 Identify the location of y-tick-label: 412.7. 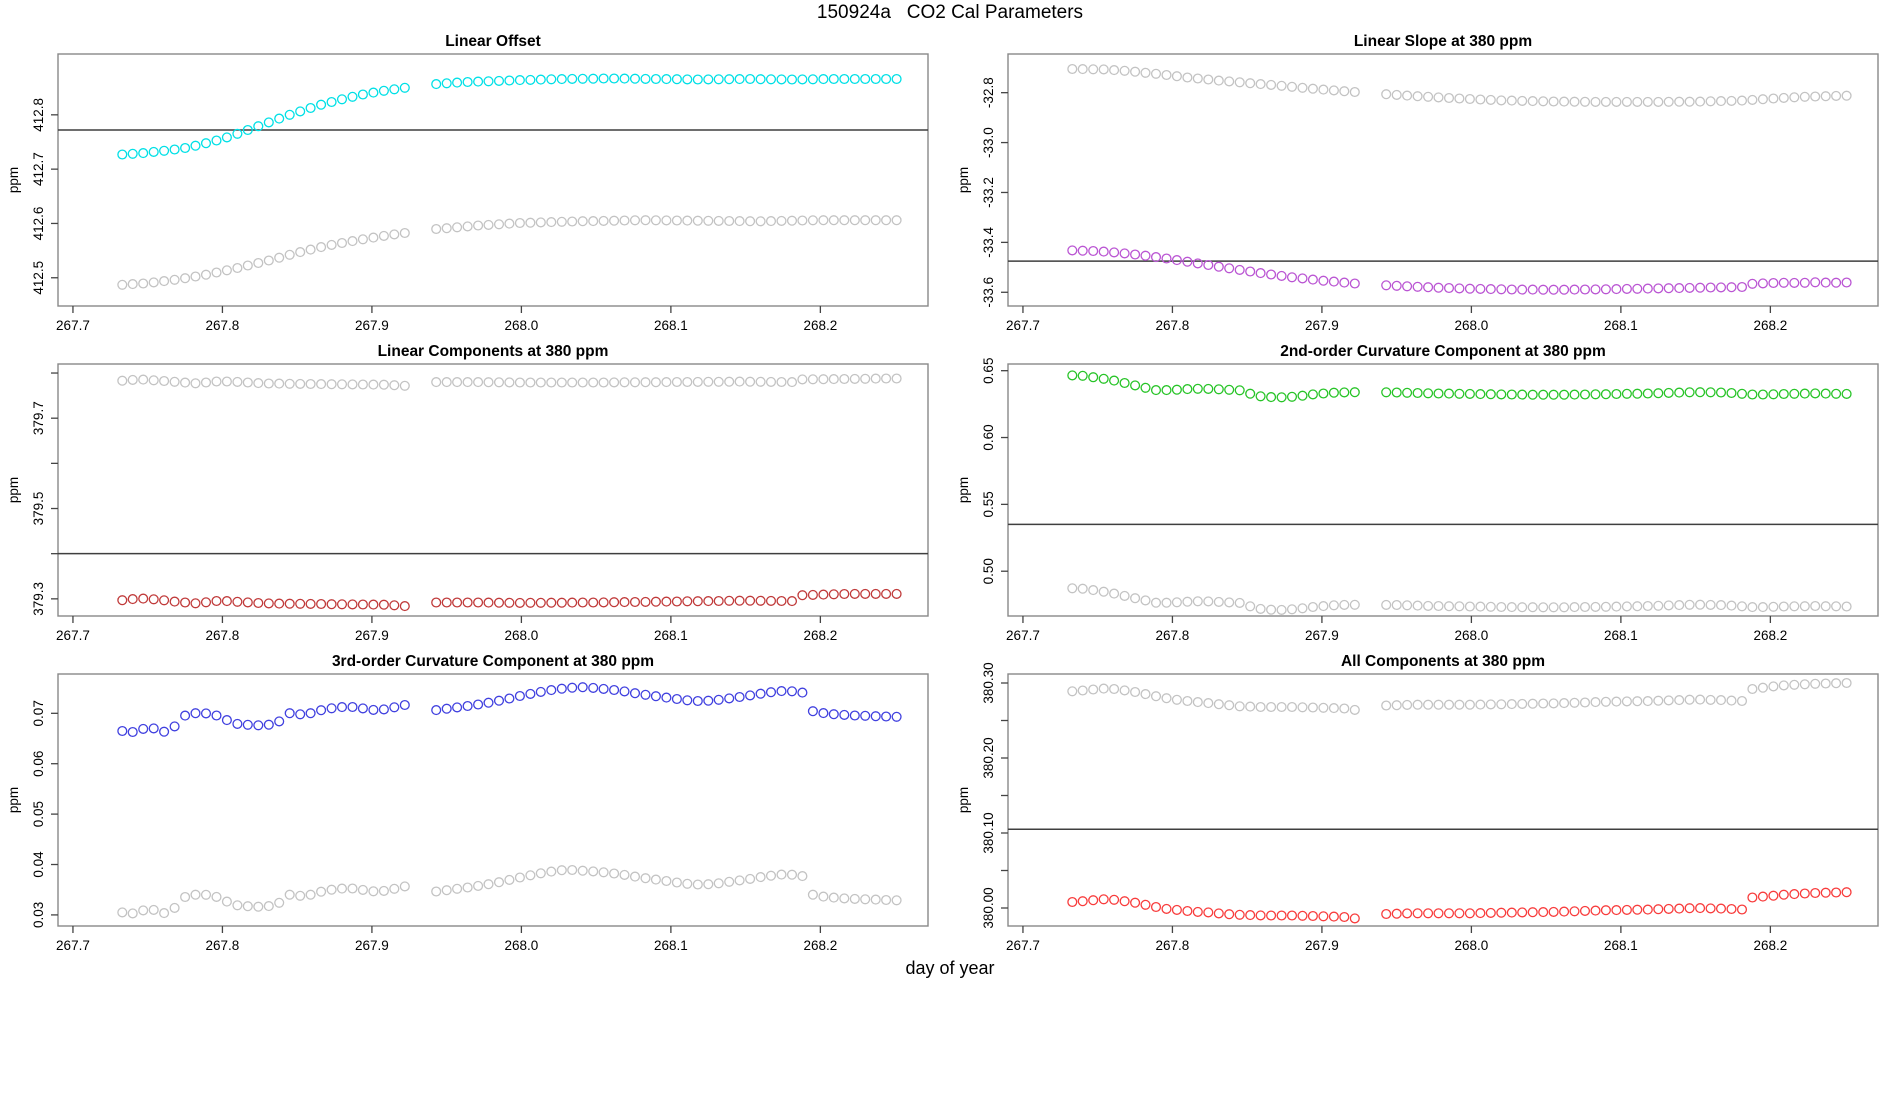
(38, 169).